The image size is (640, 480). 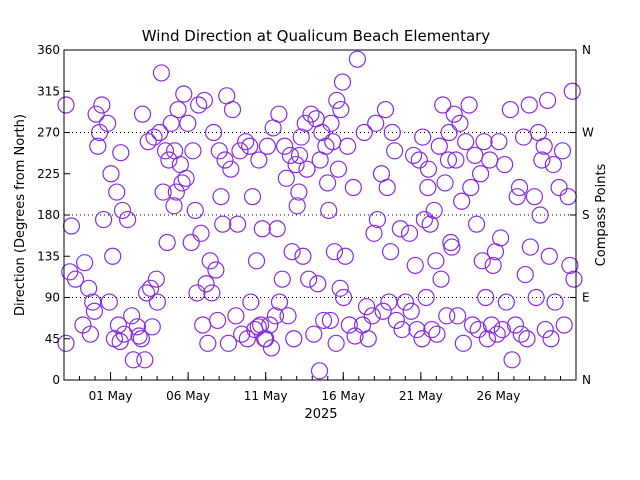 I want to click on y-tick-label: 225, so click(x=48, y=174).